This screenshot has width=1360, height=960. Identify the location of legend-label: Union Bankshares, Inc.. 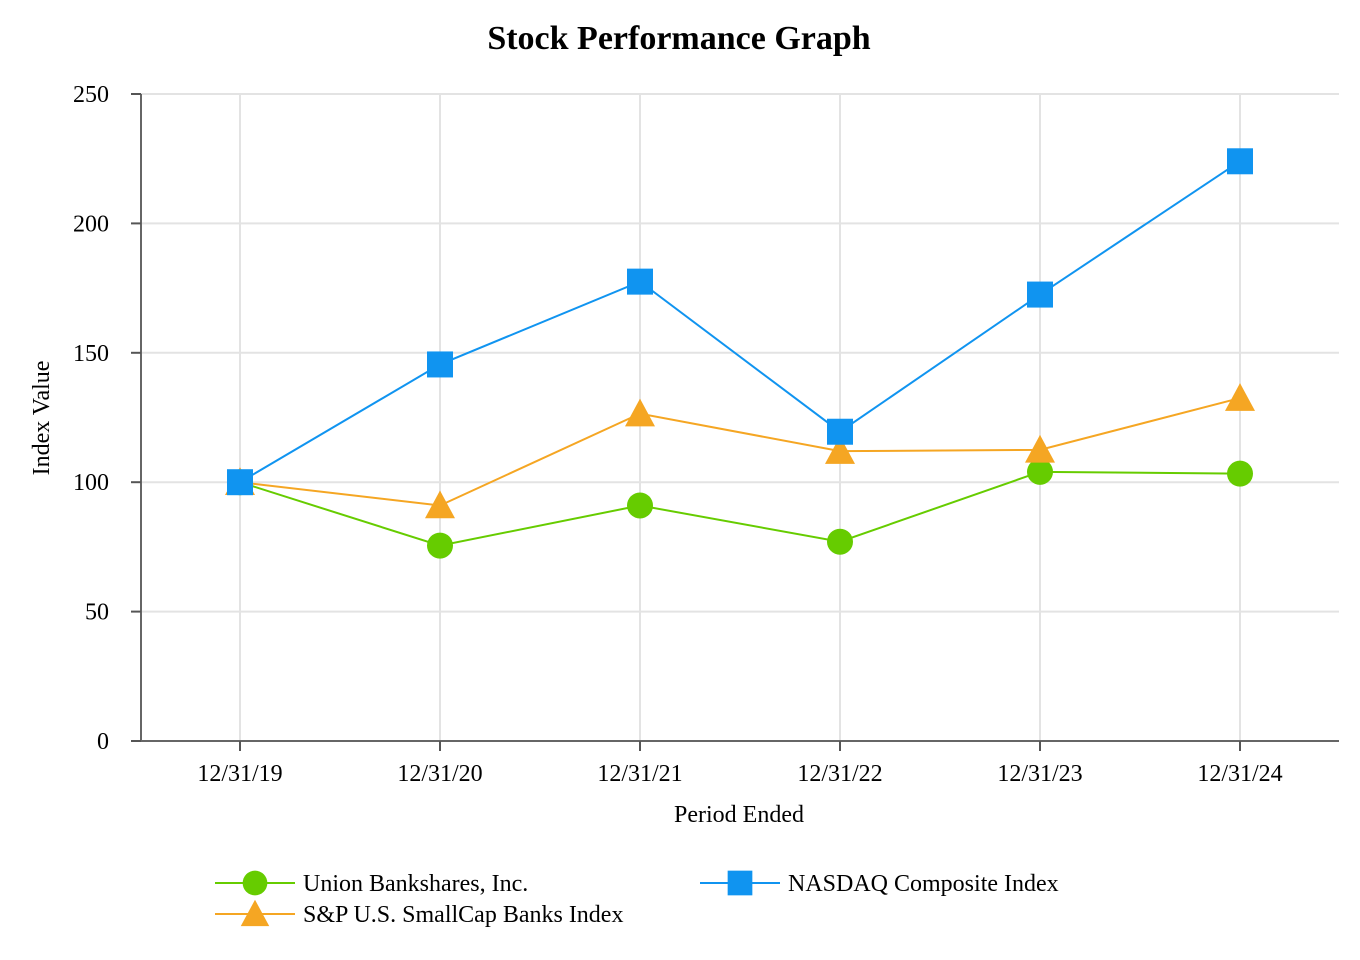
(415, 884).